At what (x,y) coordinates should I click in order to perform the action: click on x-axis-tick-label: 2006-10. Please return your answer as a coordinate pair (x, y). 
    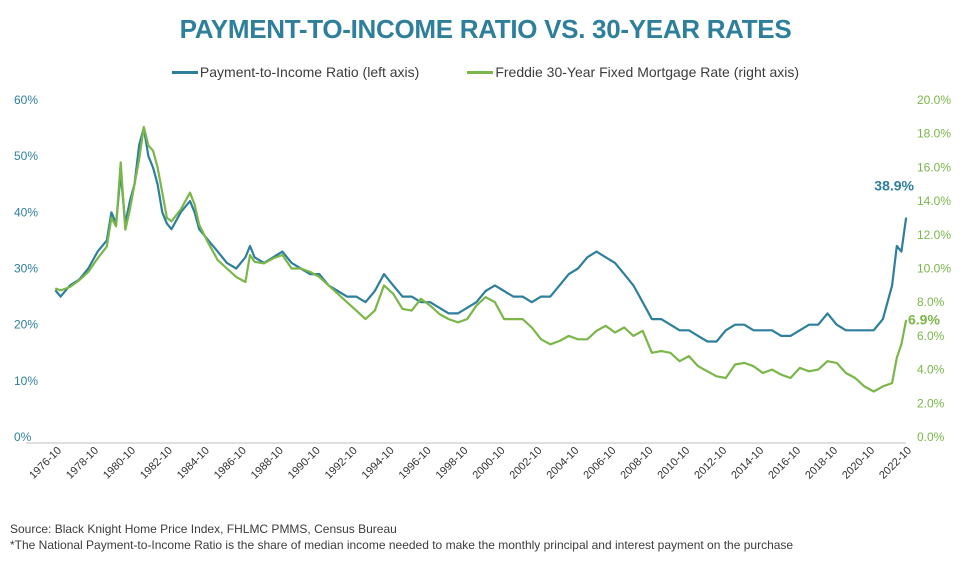
    Looking at the image, I should click on (599, 463).